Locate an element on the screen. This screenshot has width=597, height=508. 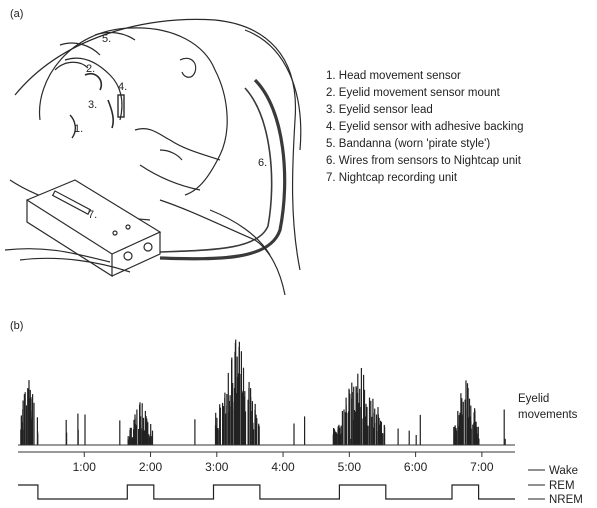
legend-item-4: 4. Eyelid sensor with adhesive backing is located at coordinates (425, 127).